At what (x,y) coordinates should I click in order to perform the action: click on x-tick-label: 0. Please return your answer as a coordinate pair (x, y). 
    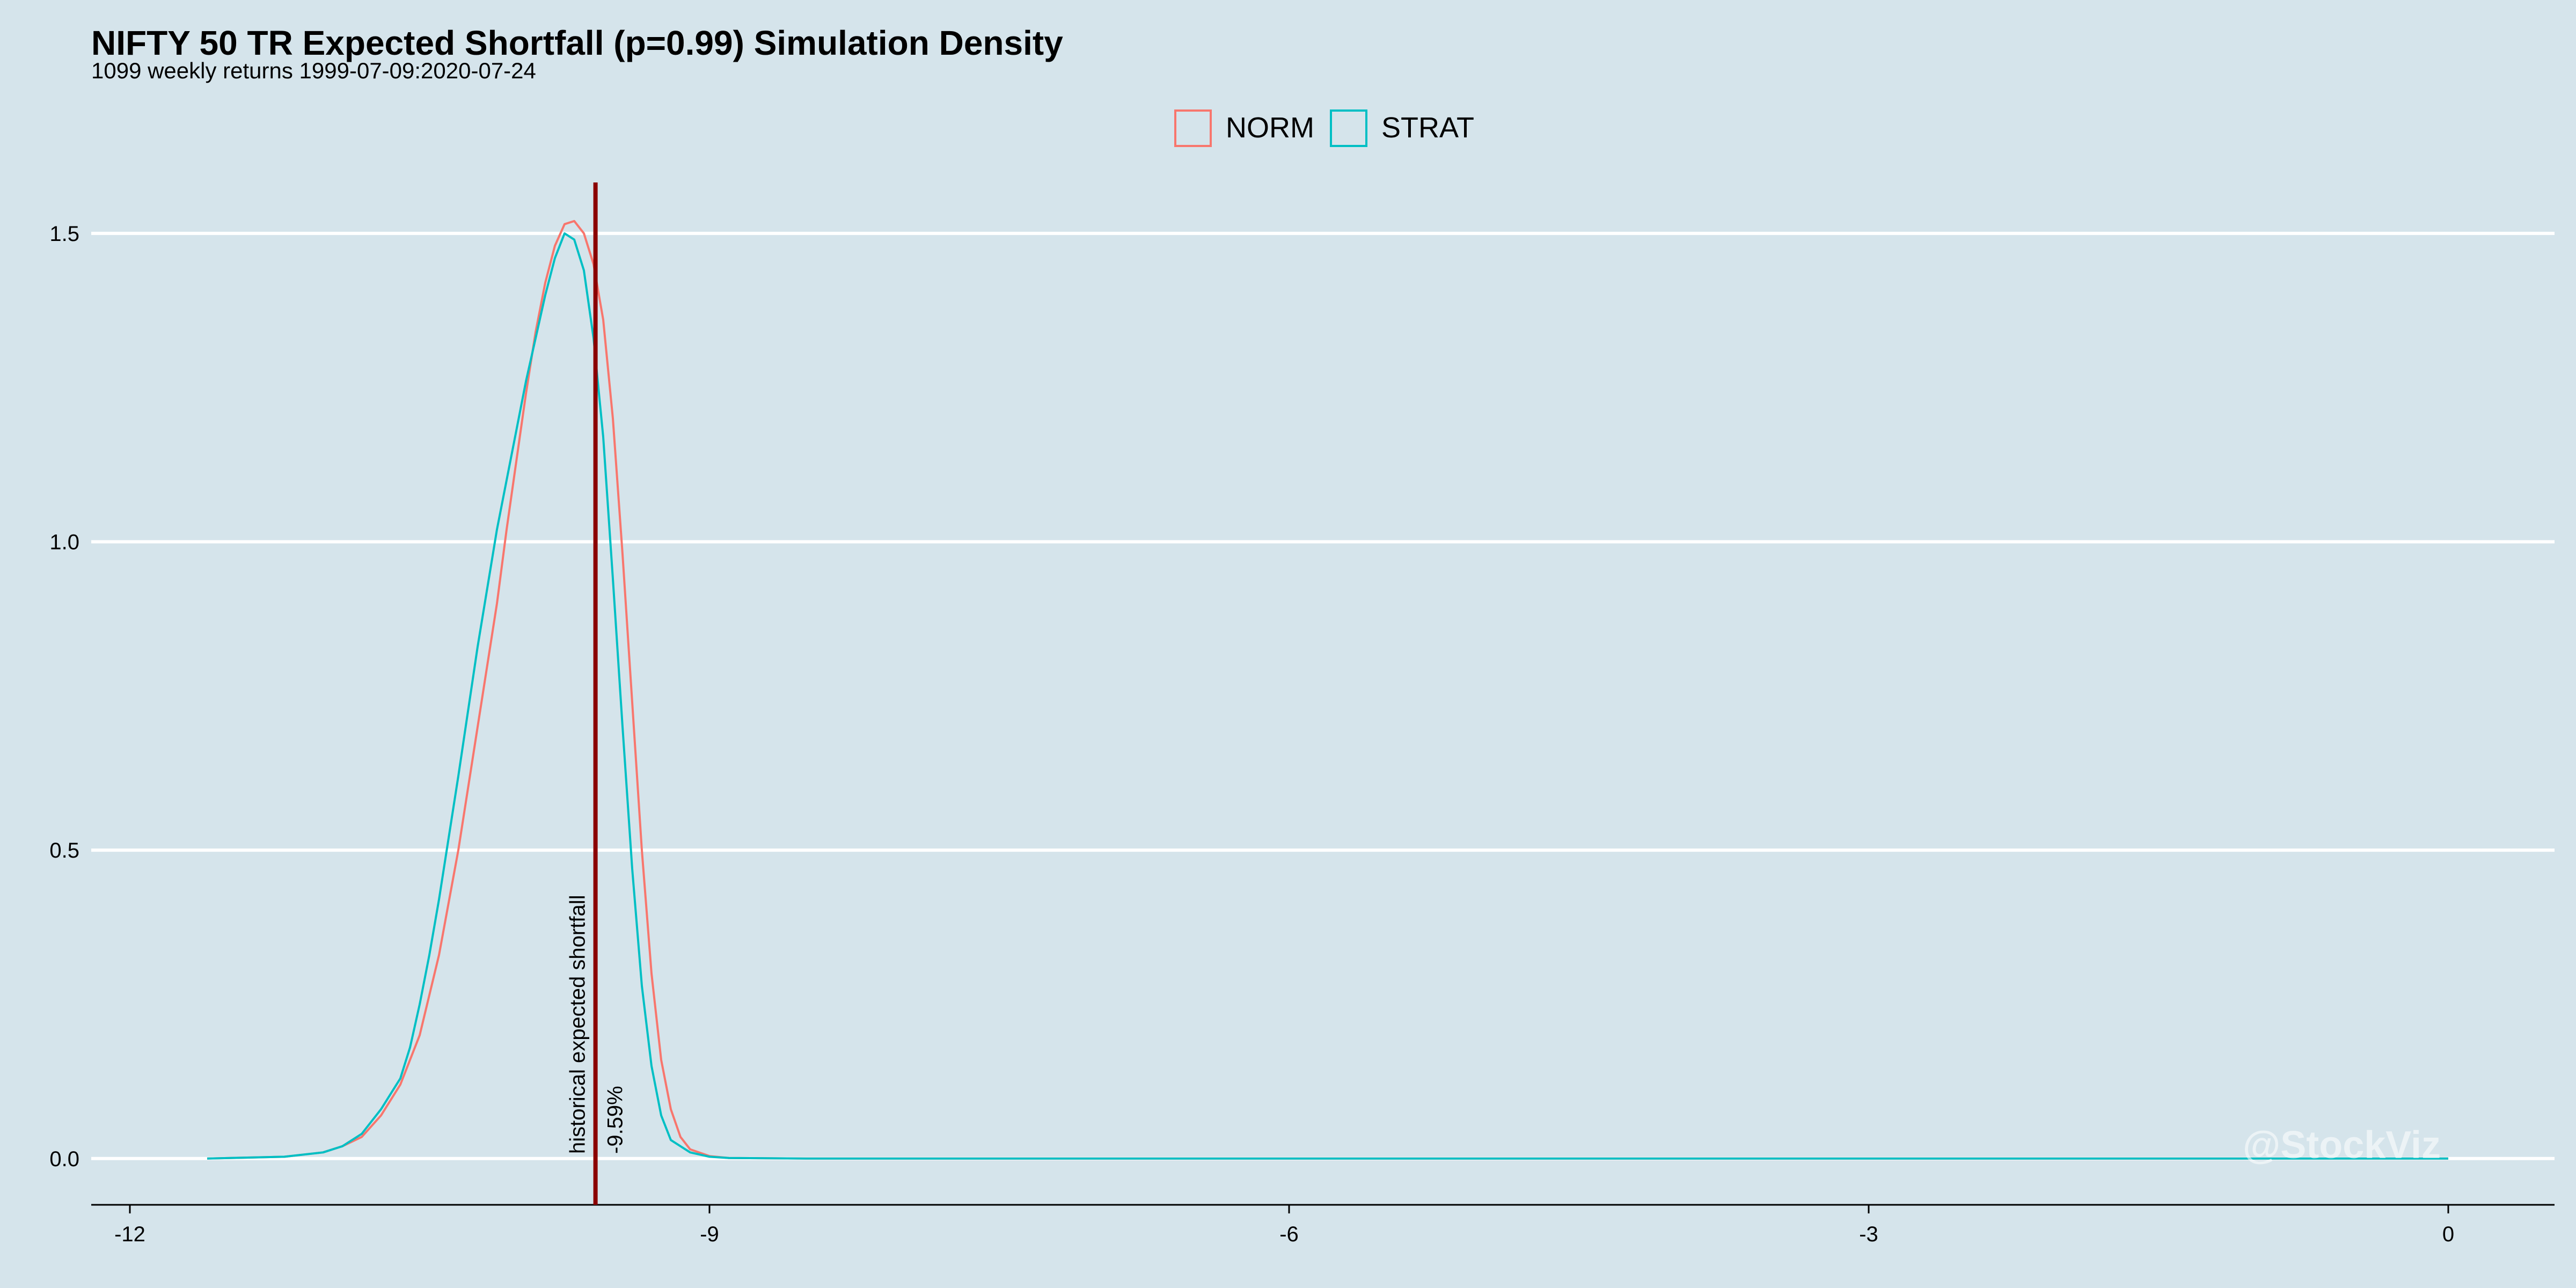
    Looking at the image, I should click on (2448, 1234).